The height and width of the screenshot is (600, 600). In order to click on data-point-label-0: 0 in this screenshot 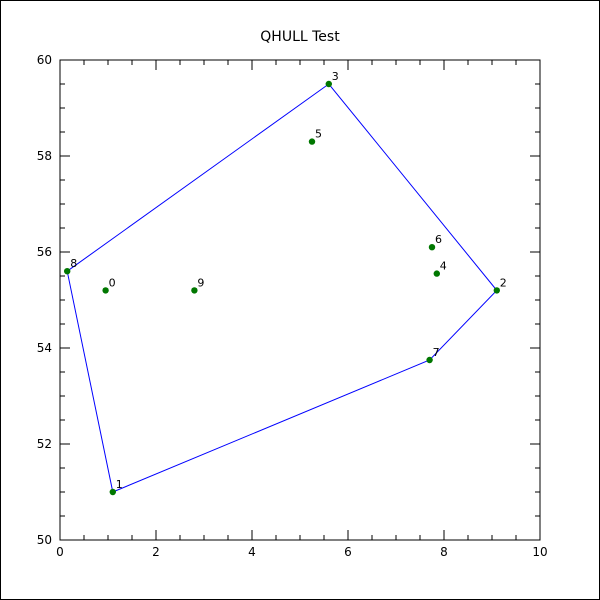, I will do `click(112, 282)`.